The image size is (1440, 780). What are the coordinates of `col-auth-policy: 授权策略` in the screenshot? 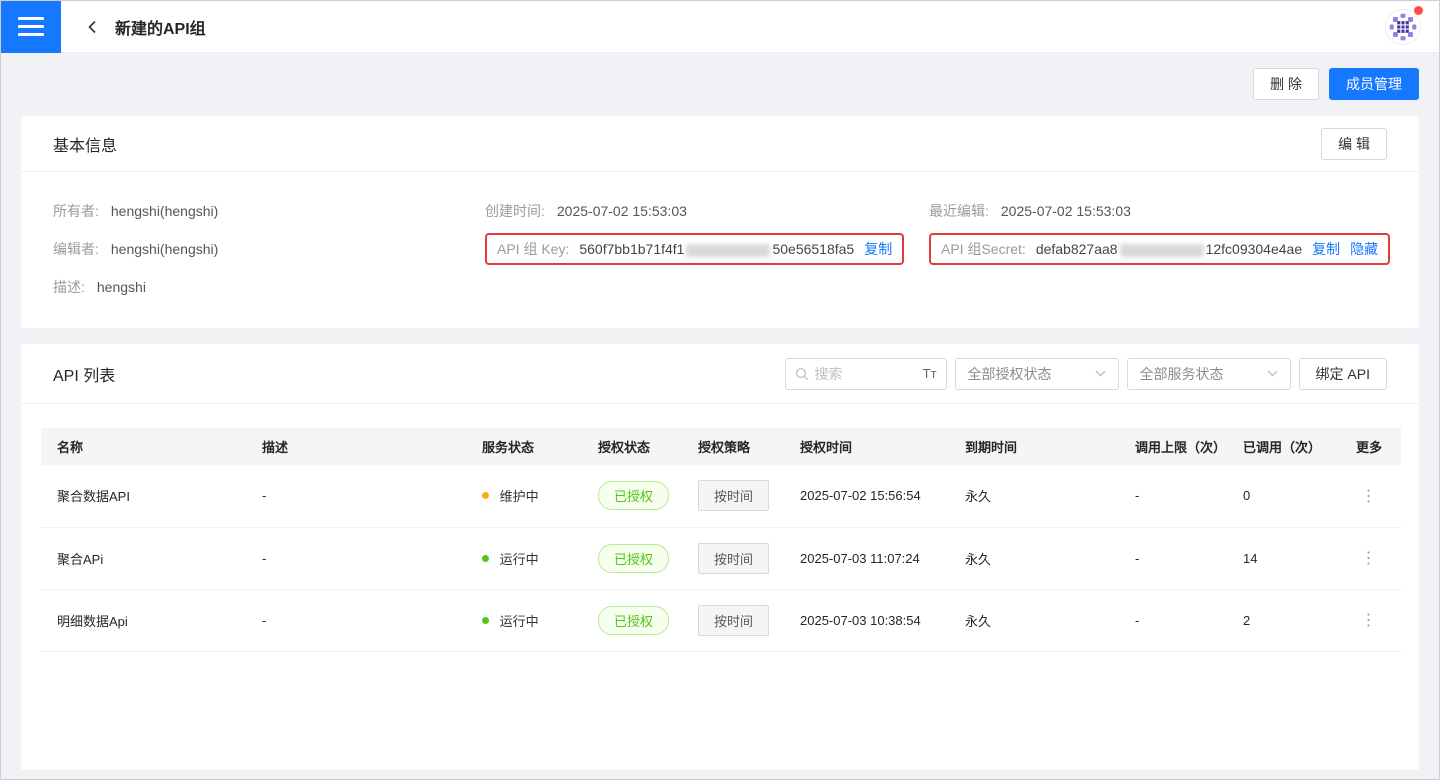 It's located at (733, 446).